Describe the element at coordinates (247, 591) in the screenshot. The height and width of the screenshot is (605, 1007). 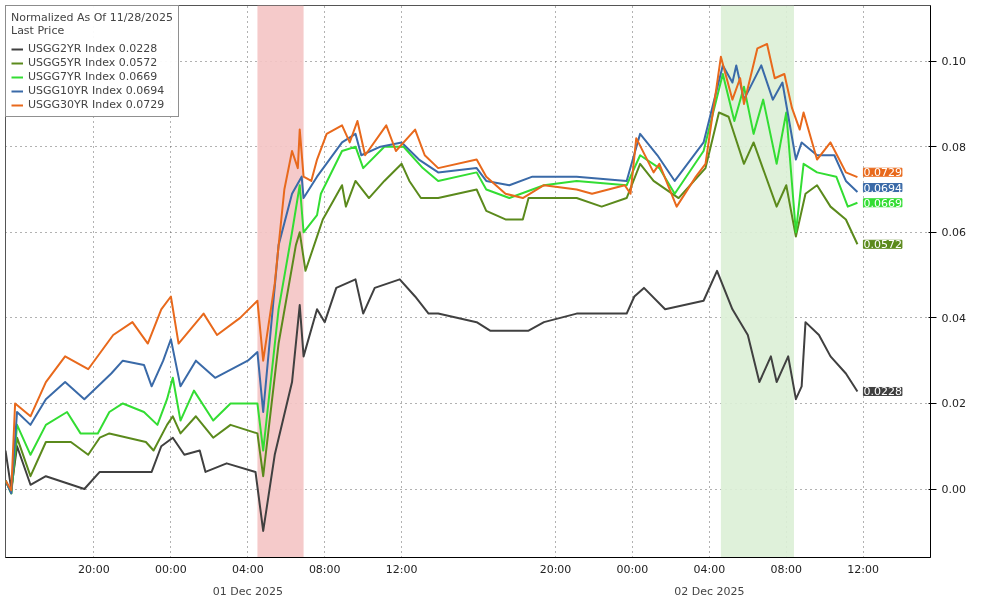
I see `text: 01 Dec 2025` at that location.